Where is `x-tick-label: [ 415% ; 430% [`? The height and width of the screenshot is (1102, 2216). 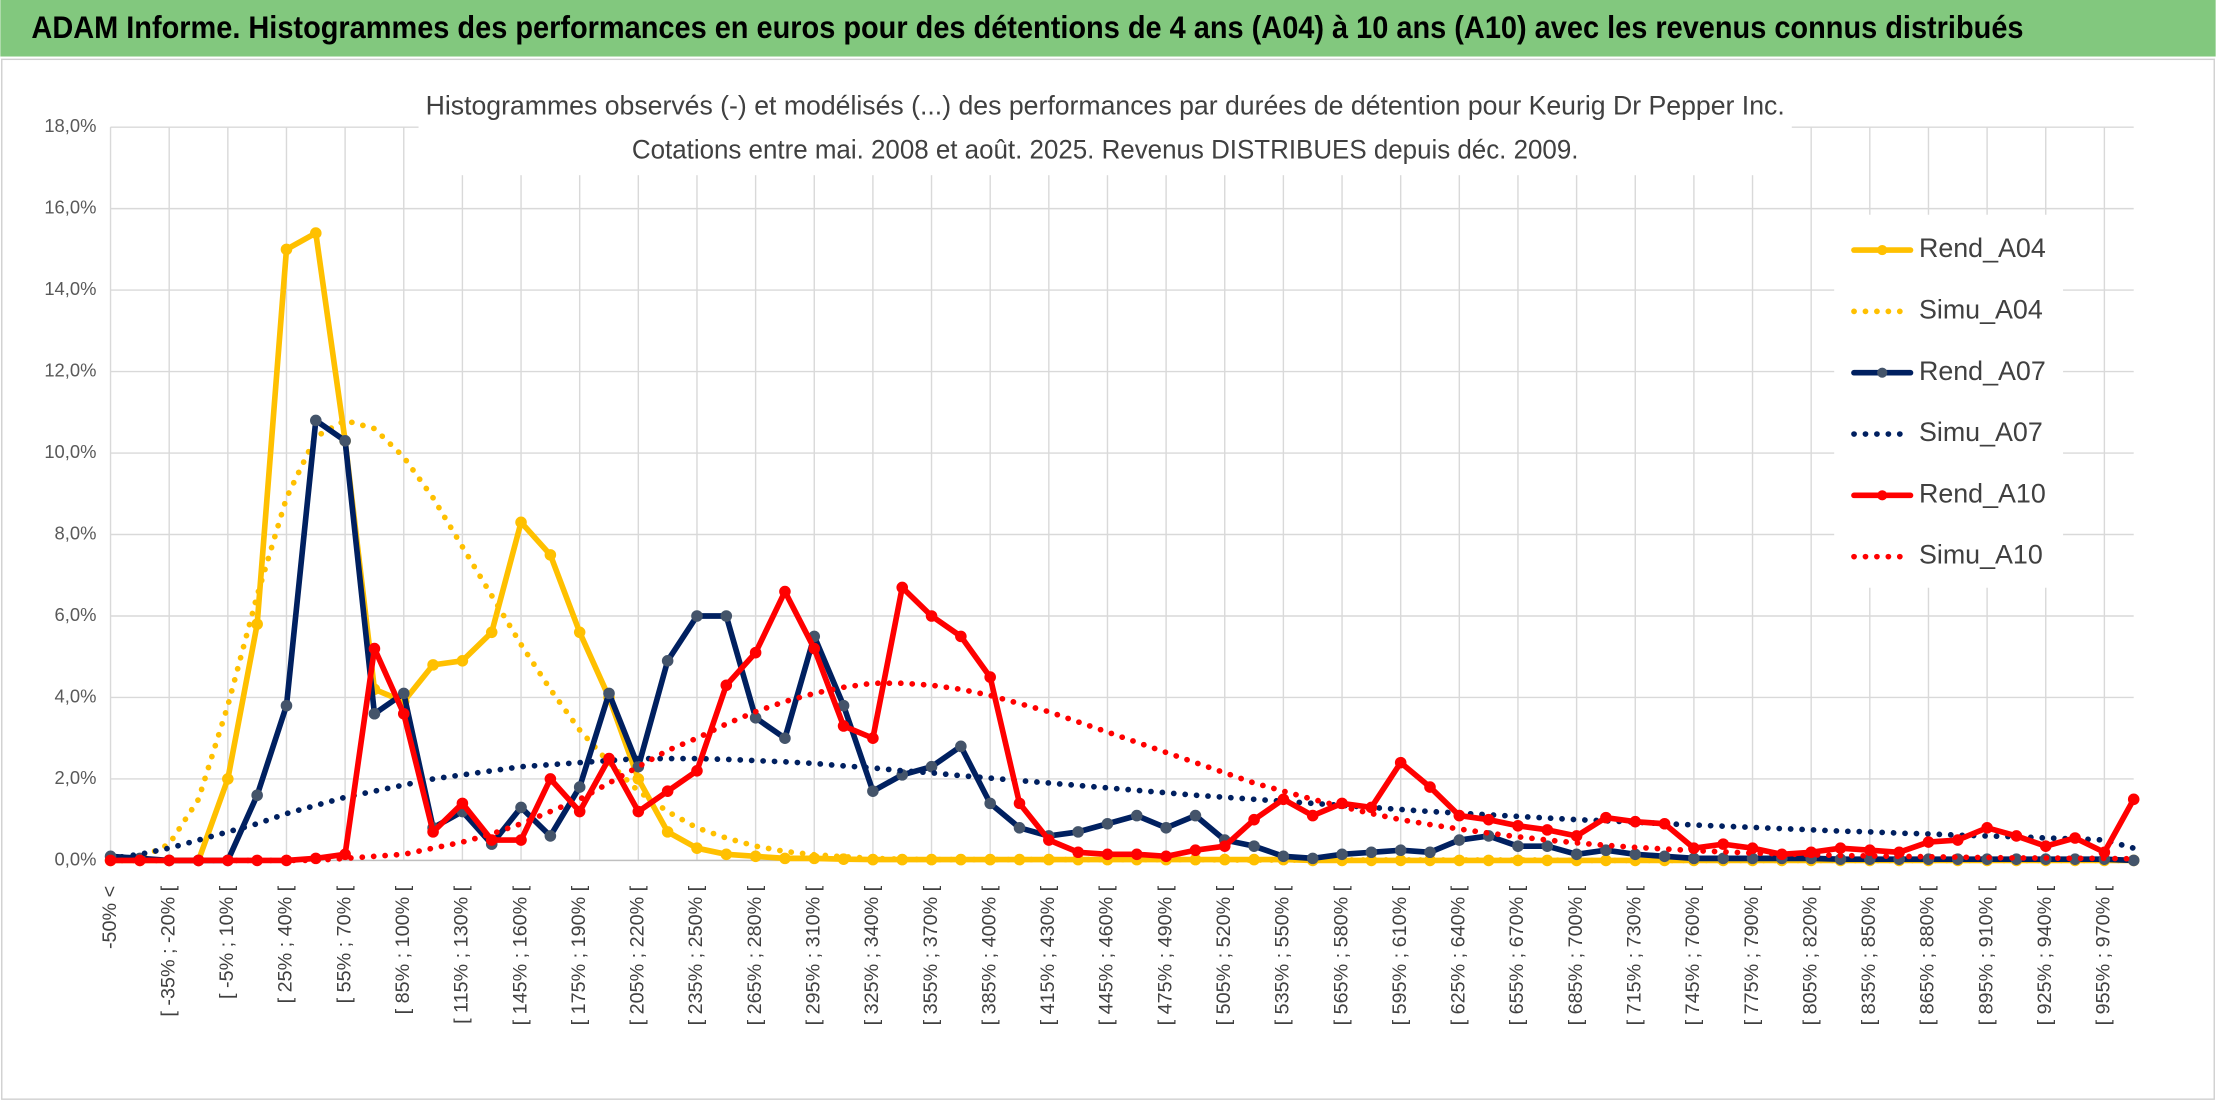 x-tick-label: [ 415% ; 430% [ is located at coordinates (1048, 955).